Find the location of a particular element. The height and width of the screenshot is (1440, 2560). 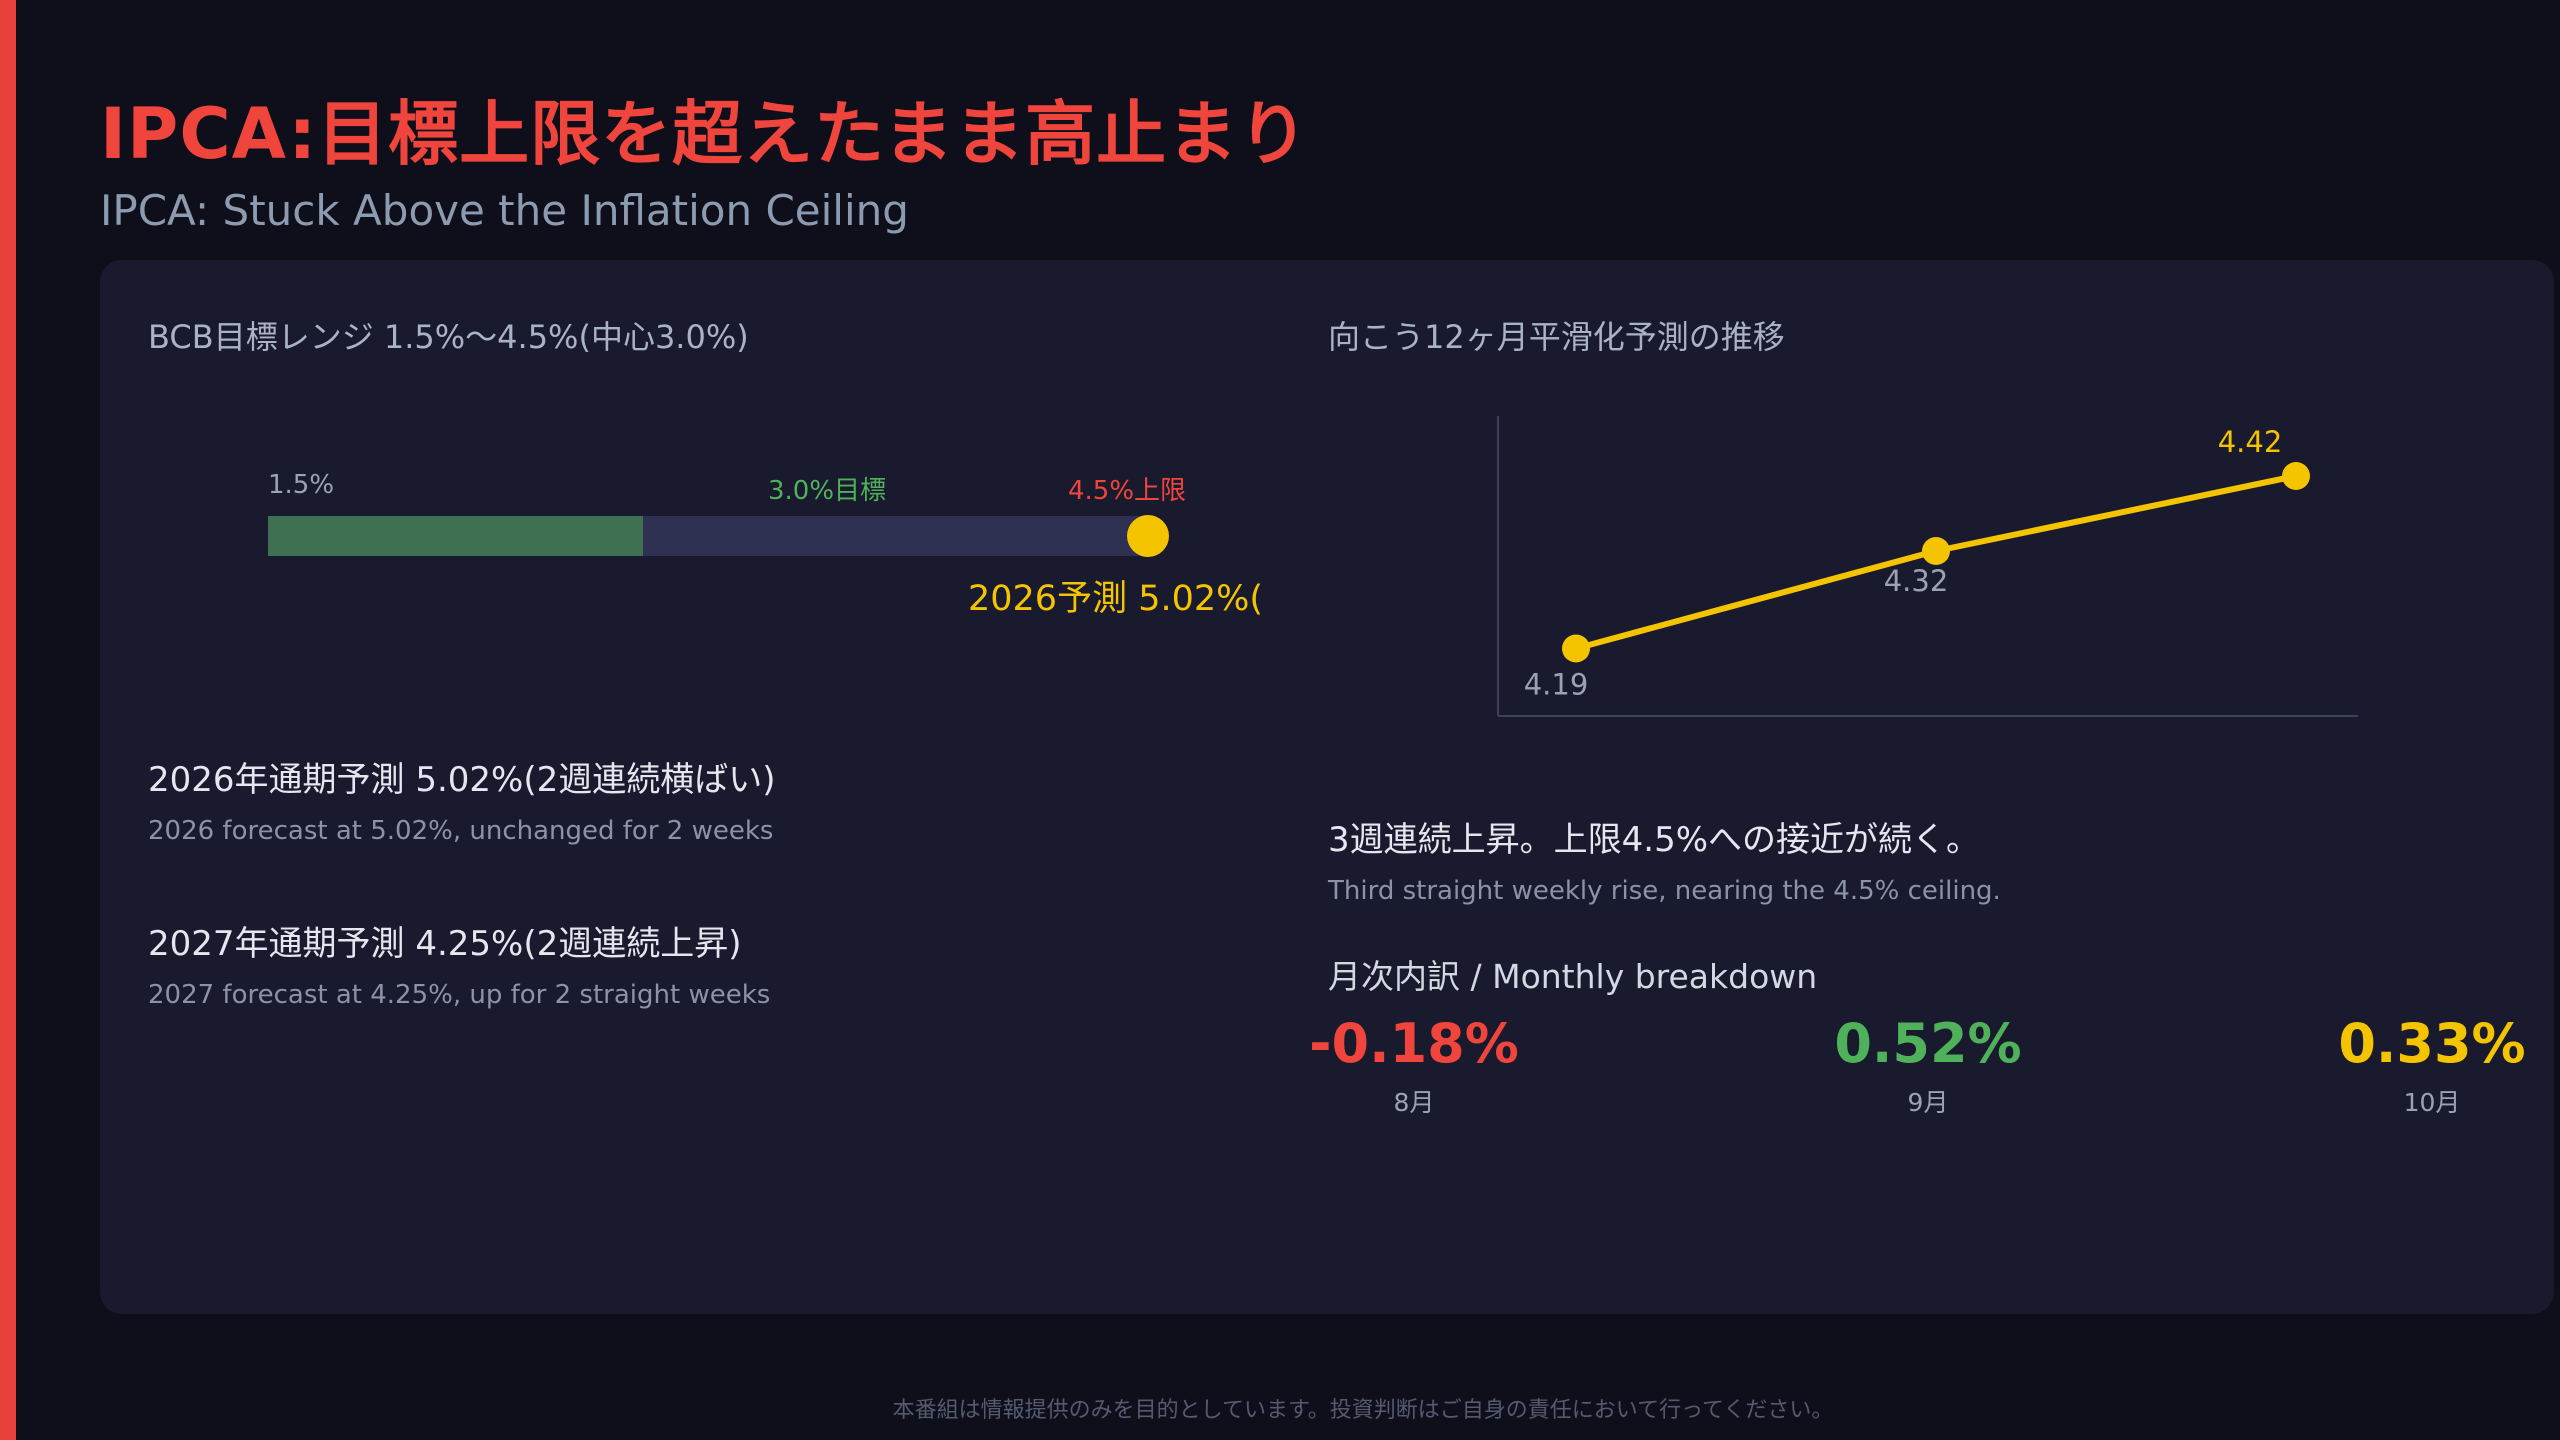

forecast-marker is located at coordinates (1148, 536).